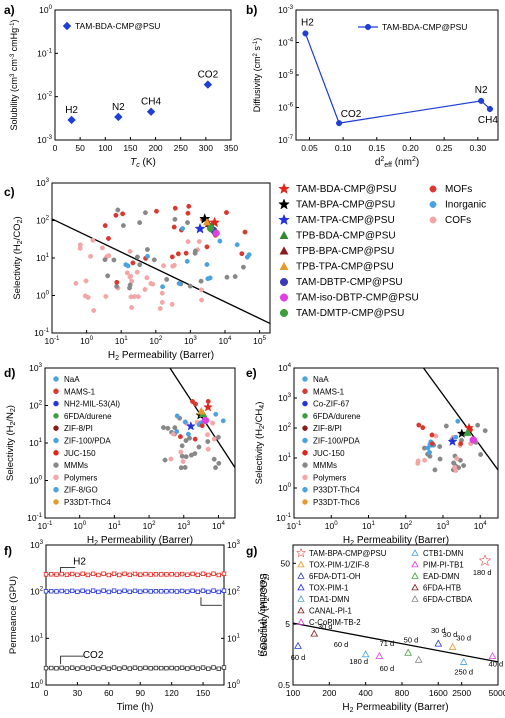 The width and height of the screenshot is (505, 718). Describe the element at coordinates (346, 236) in the screenshot. I see `legend-entry: TPB-BDA-CMP@PSU` at that location.